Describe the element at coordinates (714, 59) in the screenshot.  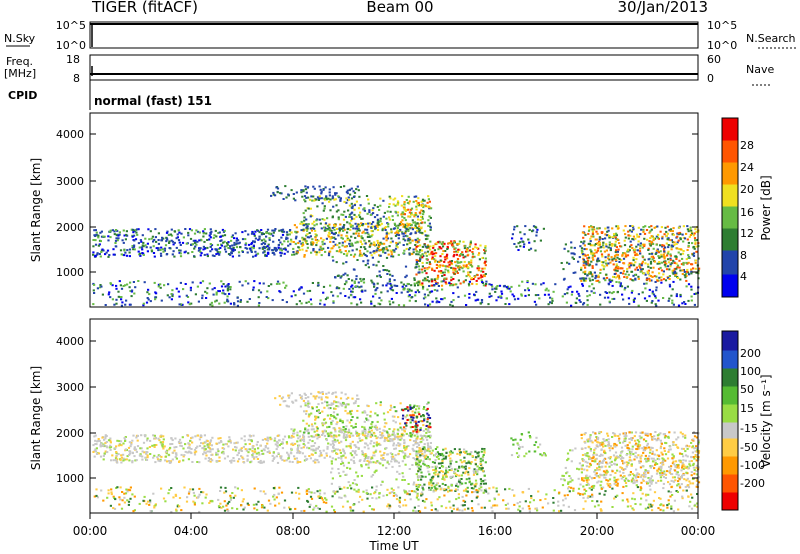
I see `nave-tick-top: 60` at that location.